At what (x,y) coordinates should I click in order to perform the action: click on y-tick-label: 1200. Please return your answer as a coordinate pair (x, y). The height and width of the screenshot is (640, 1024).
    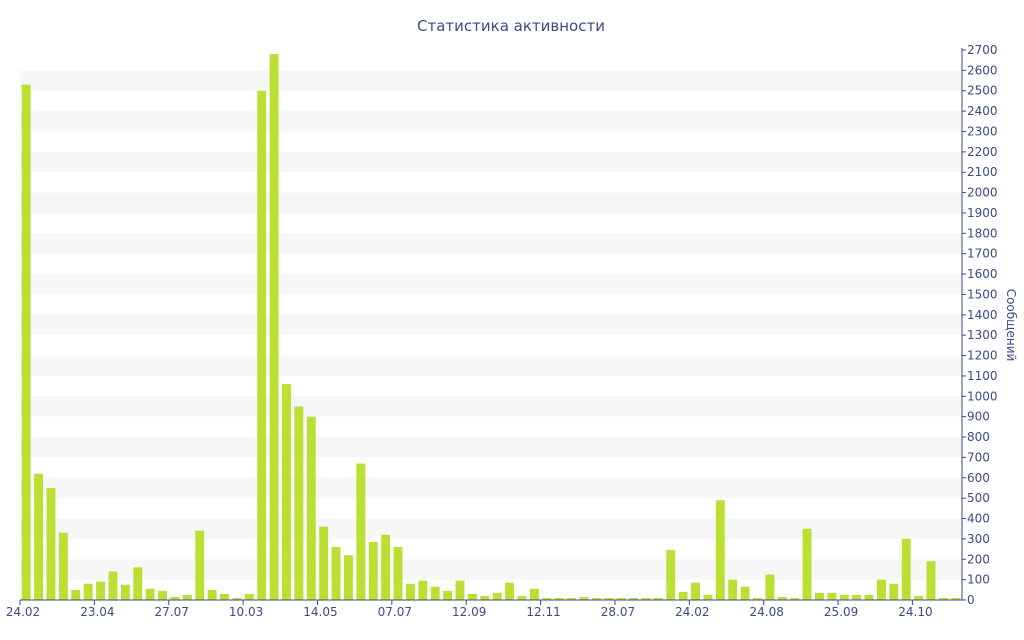
    Looking at the image, I should click on (982, 356).